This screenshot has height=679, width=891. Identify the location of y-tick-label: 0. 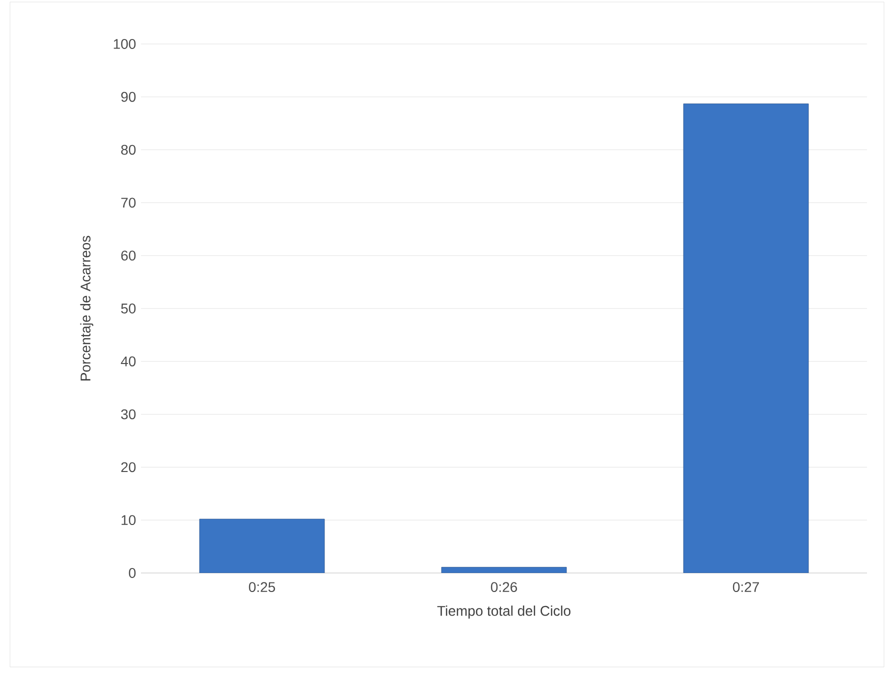
(132, 573).